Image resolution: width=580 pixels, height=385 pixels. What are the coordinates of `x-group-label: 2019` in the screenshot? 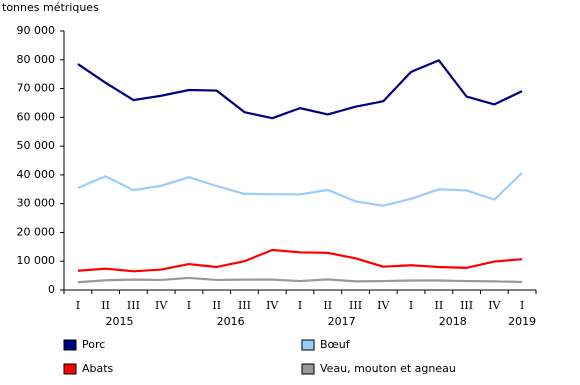 It's located at (522, 321).